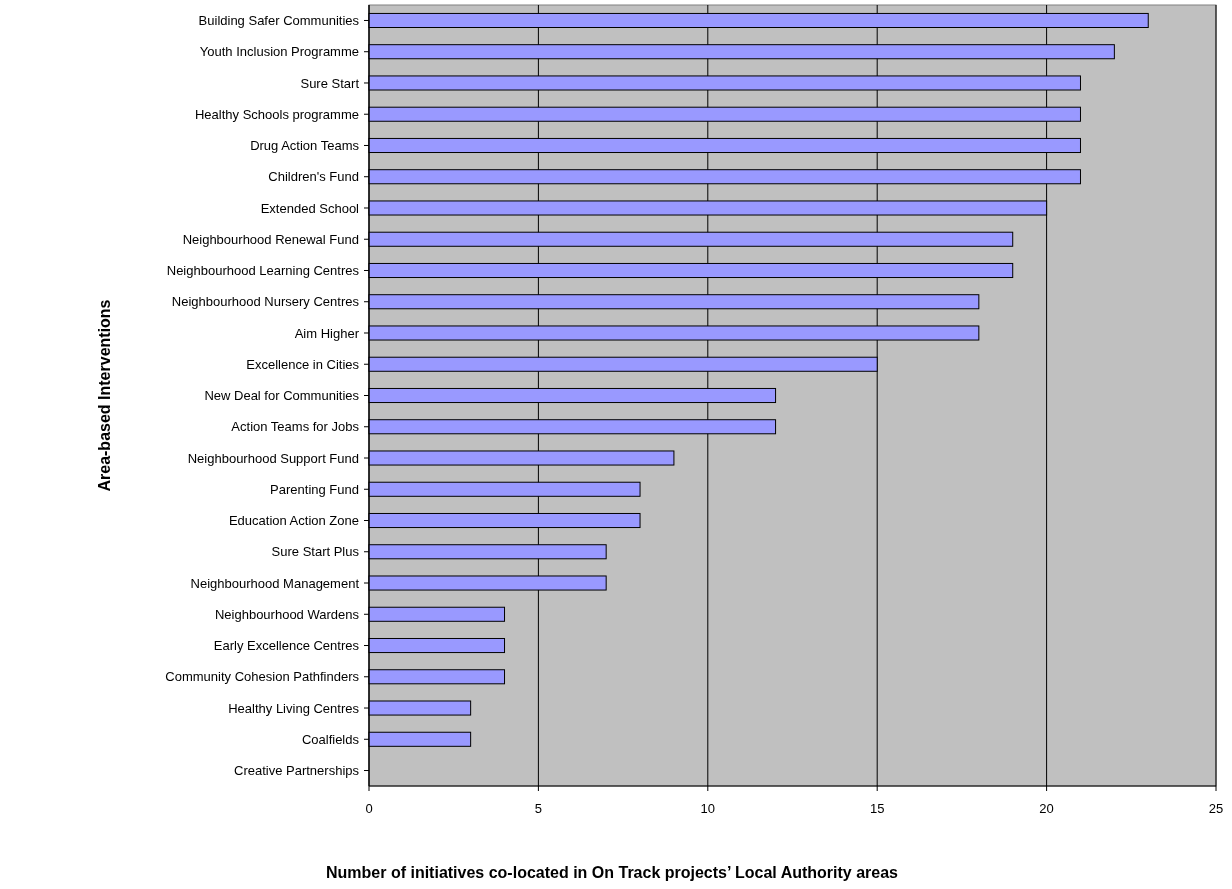  What do you see at coordinates (303, 364) in the screenshot?
I see `y-tick-label: Excellence in Cities` at bounding box center [303, 364].